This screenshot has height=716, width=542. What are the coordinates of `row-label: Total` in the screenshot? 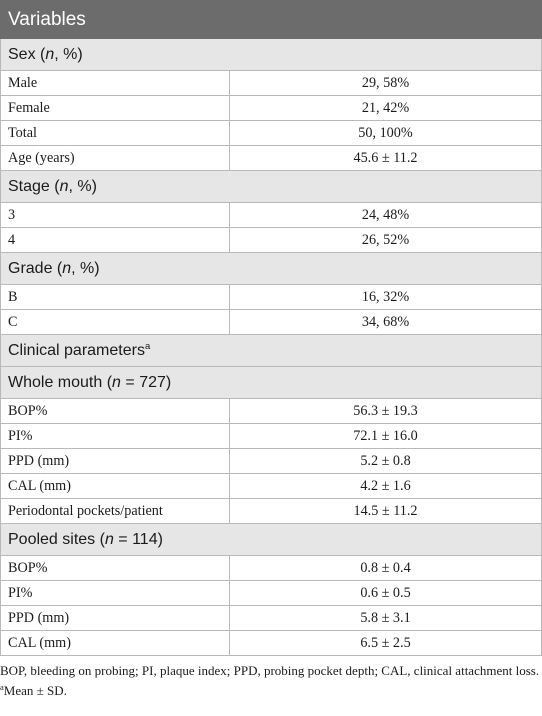 It's located at (115, 133).